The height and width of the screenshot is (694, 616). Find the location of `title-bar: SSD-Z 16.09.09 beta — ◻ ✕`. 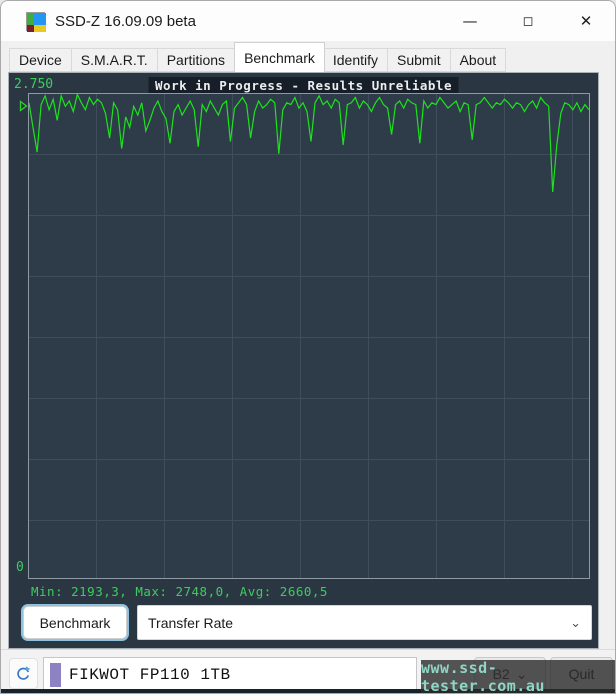

title-bar: SSD-Z 16.09.09 beta — ◻ ✕ is located at coordinates (308, 21).